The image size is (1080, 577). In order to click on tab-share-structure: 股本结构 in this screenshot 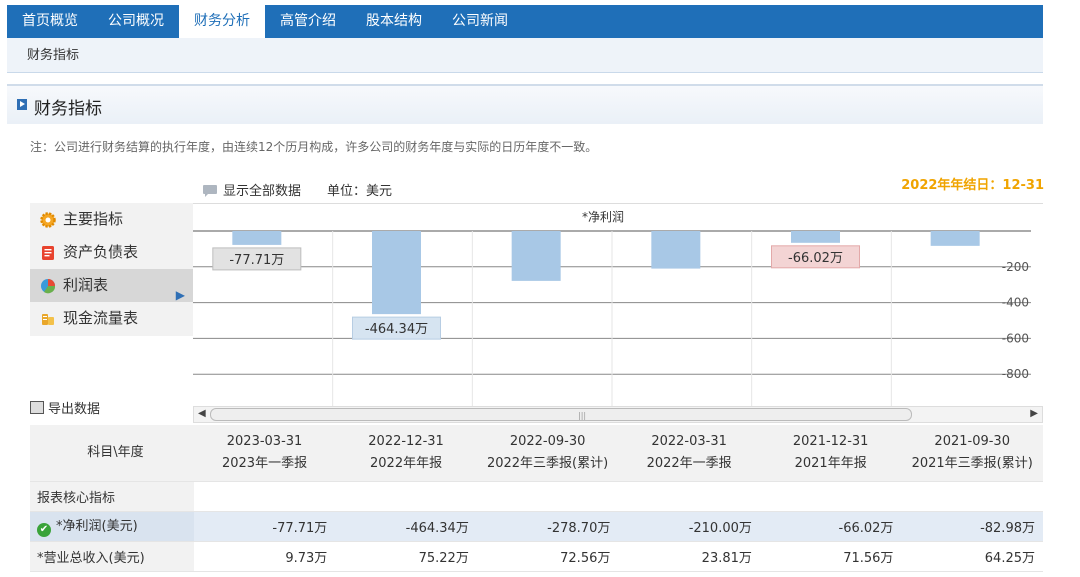, I will do `click(394, 21)`.